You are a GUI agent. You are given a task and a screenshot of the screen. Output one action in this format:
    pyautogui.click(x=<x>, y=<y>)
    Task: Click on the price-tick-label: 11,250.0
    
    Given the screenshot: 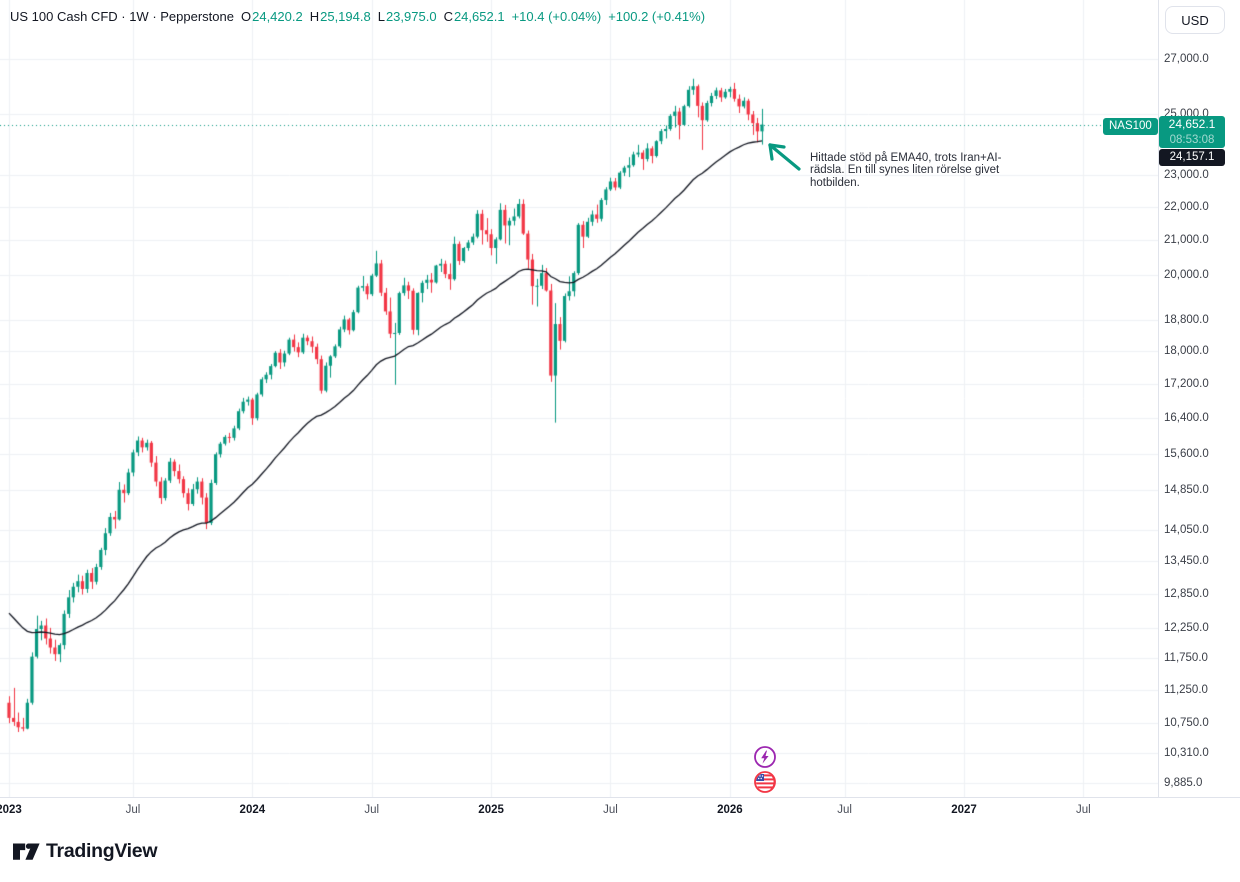 What is the action you would take?
    pyautogui.click(x=1186, y=689)
    